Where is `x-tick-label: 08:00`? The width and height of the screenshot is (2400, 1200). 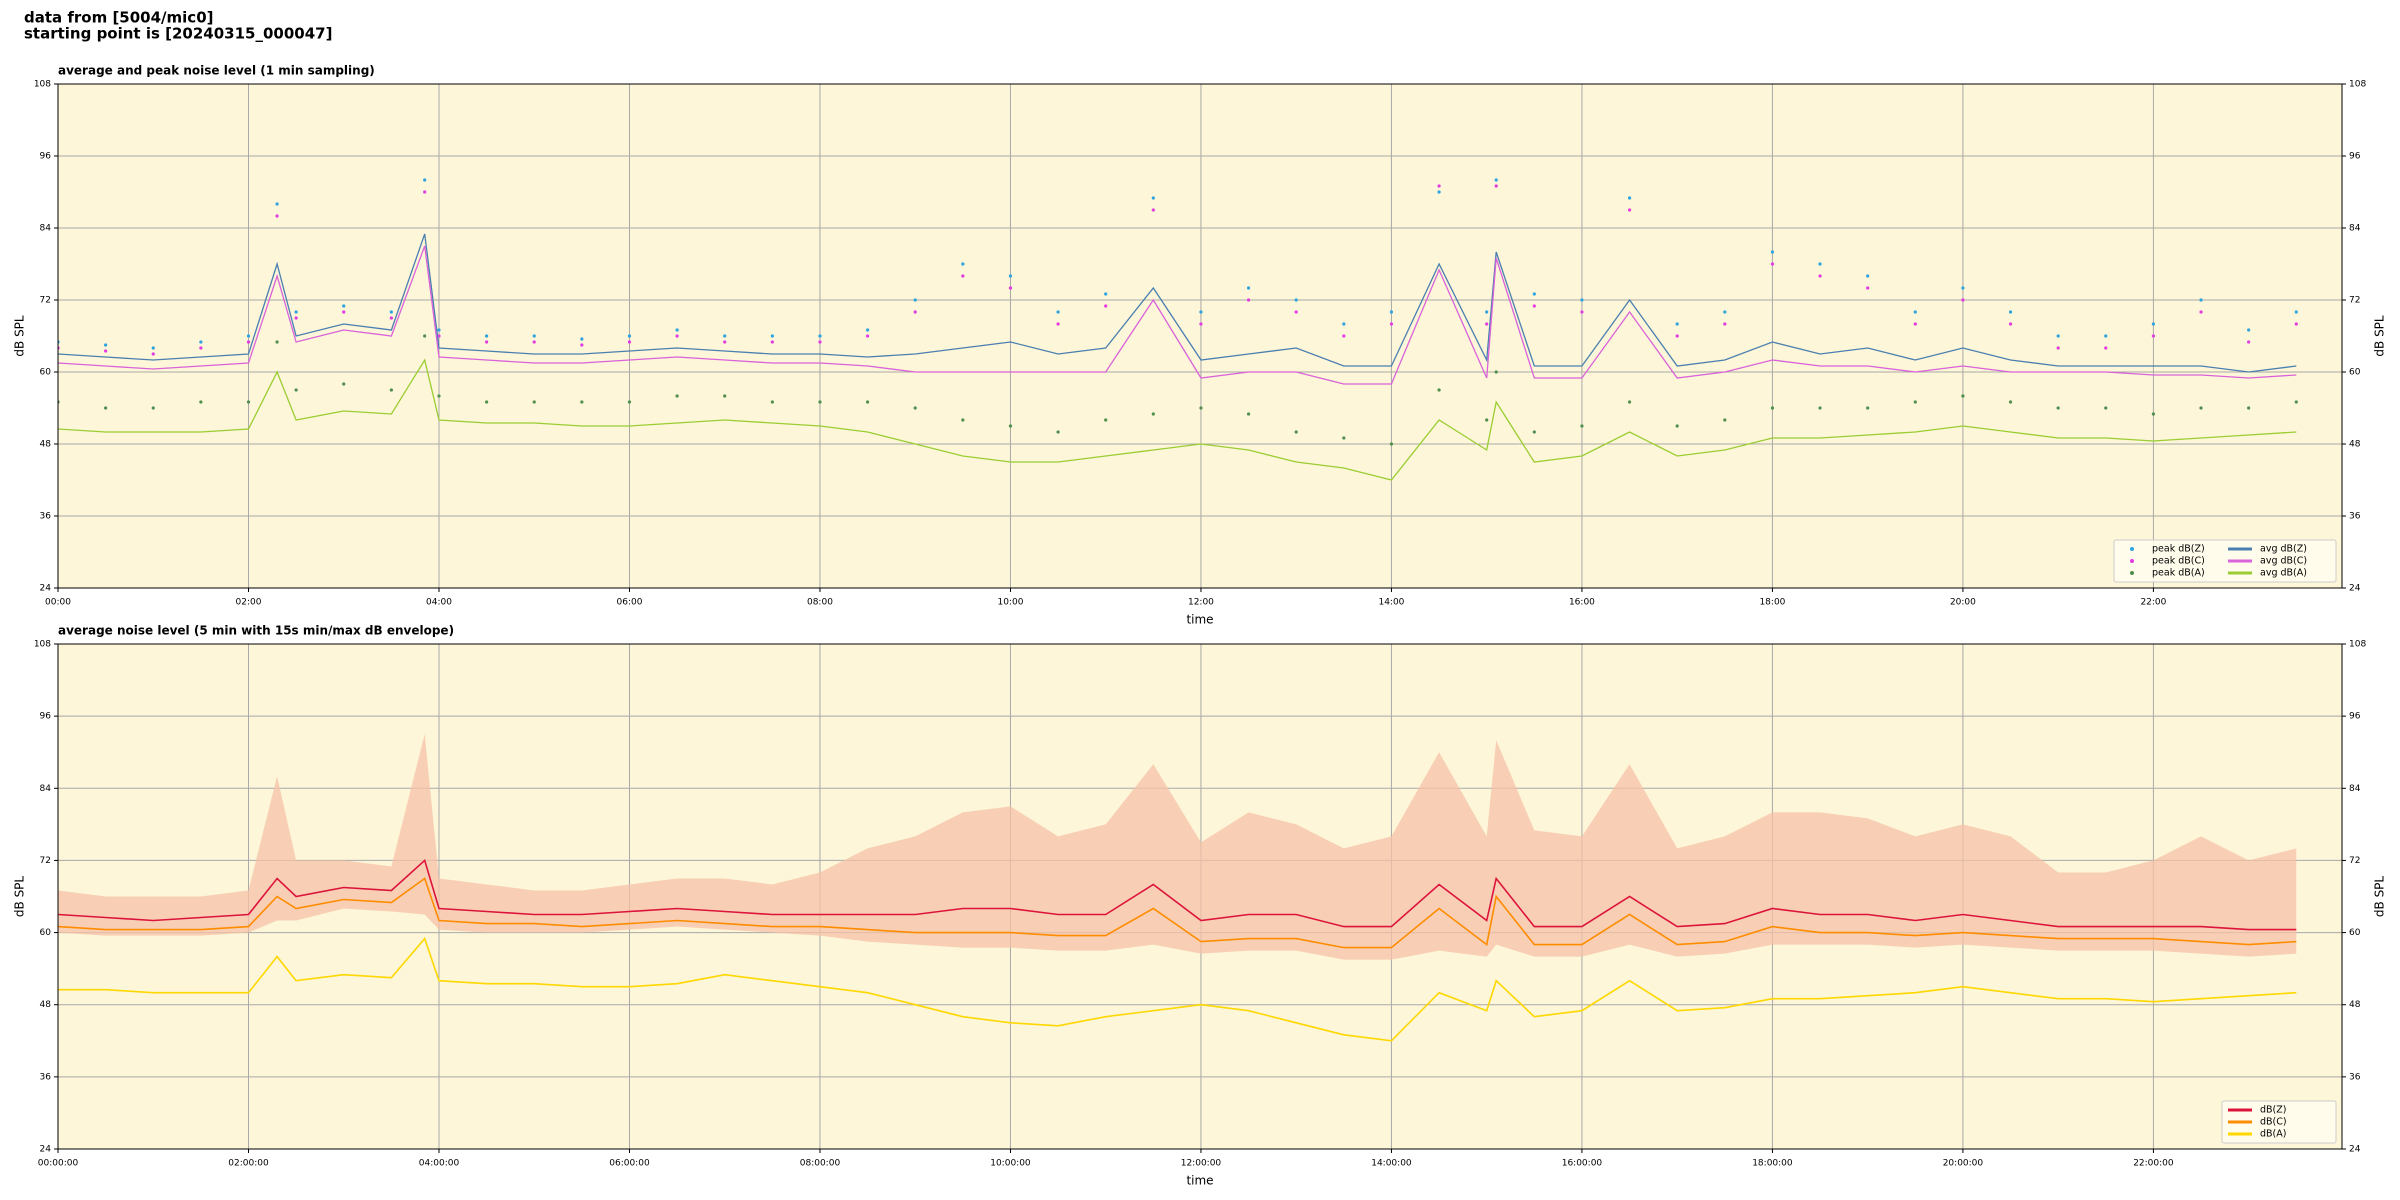 x-tick-label: 08:00 is located at coordinates (820, 603).